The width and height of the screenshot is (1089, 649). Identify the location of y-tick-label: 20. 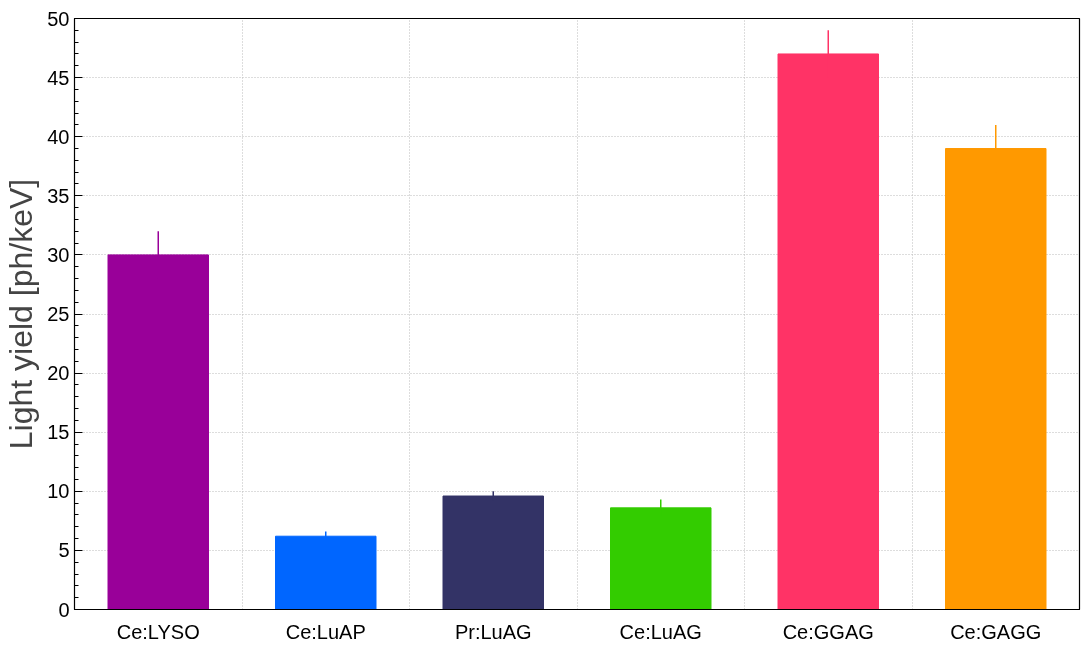
(58, 373).